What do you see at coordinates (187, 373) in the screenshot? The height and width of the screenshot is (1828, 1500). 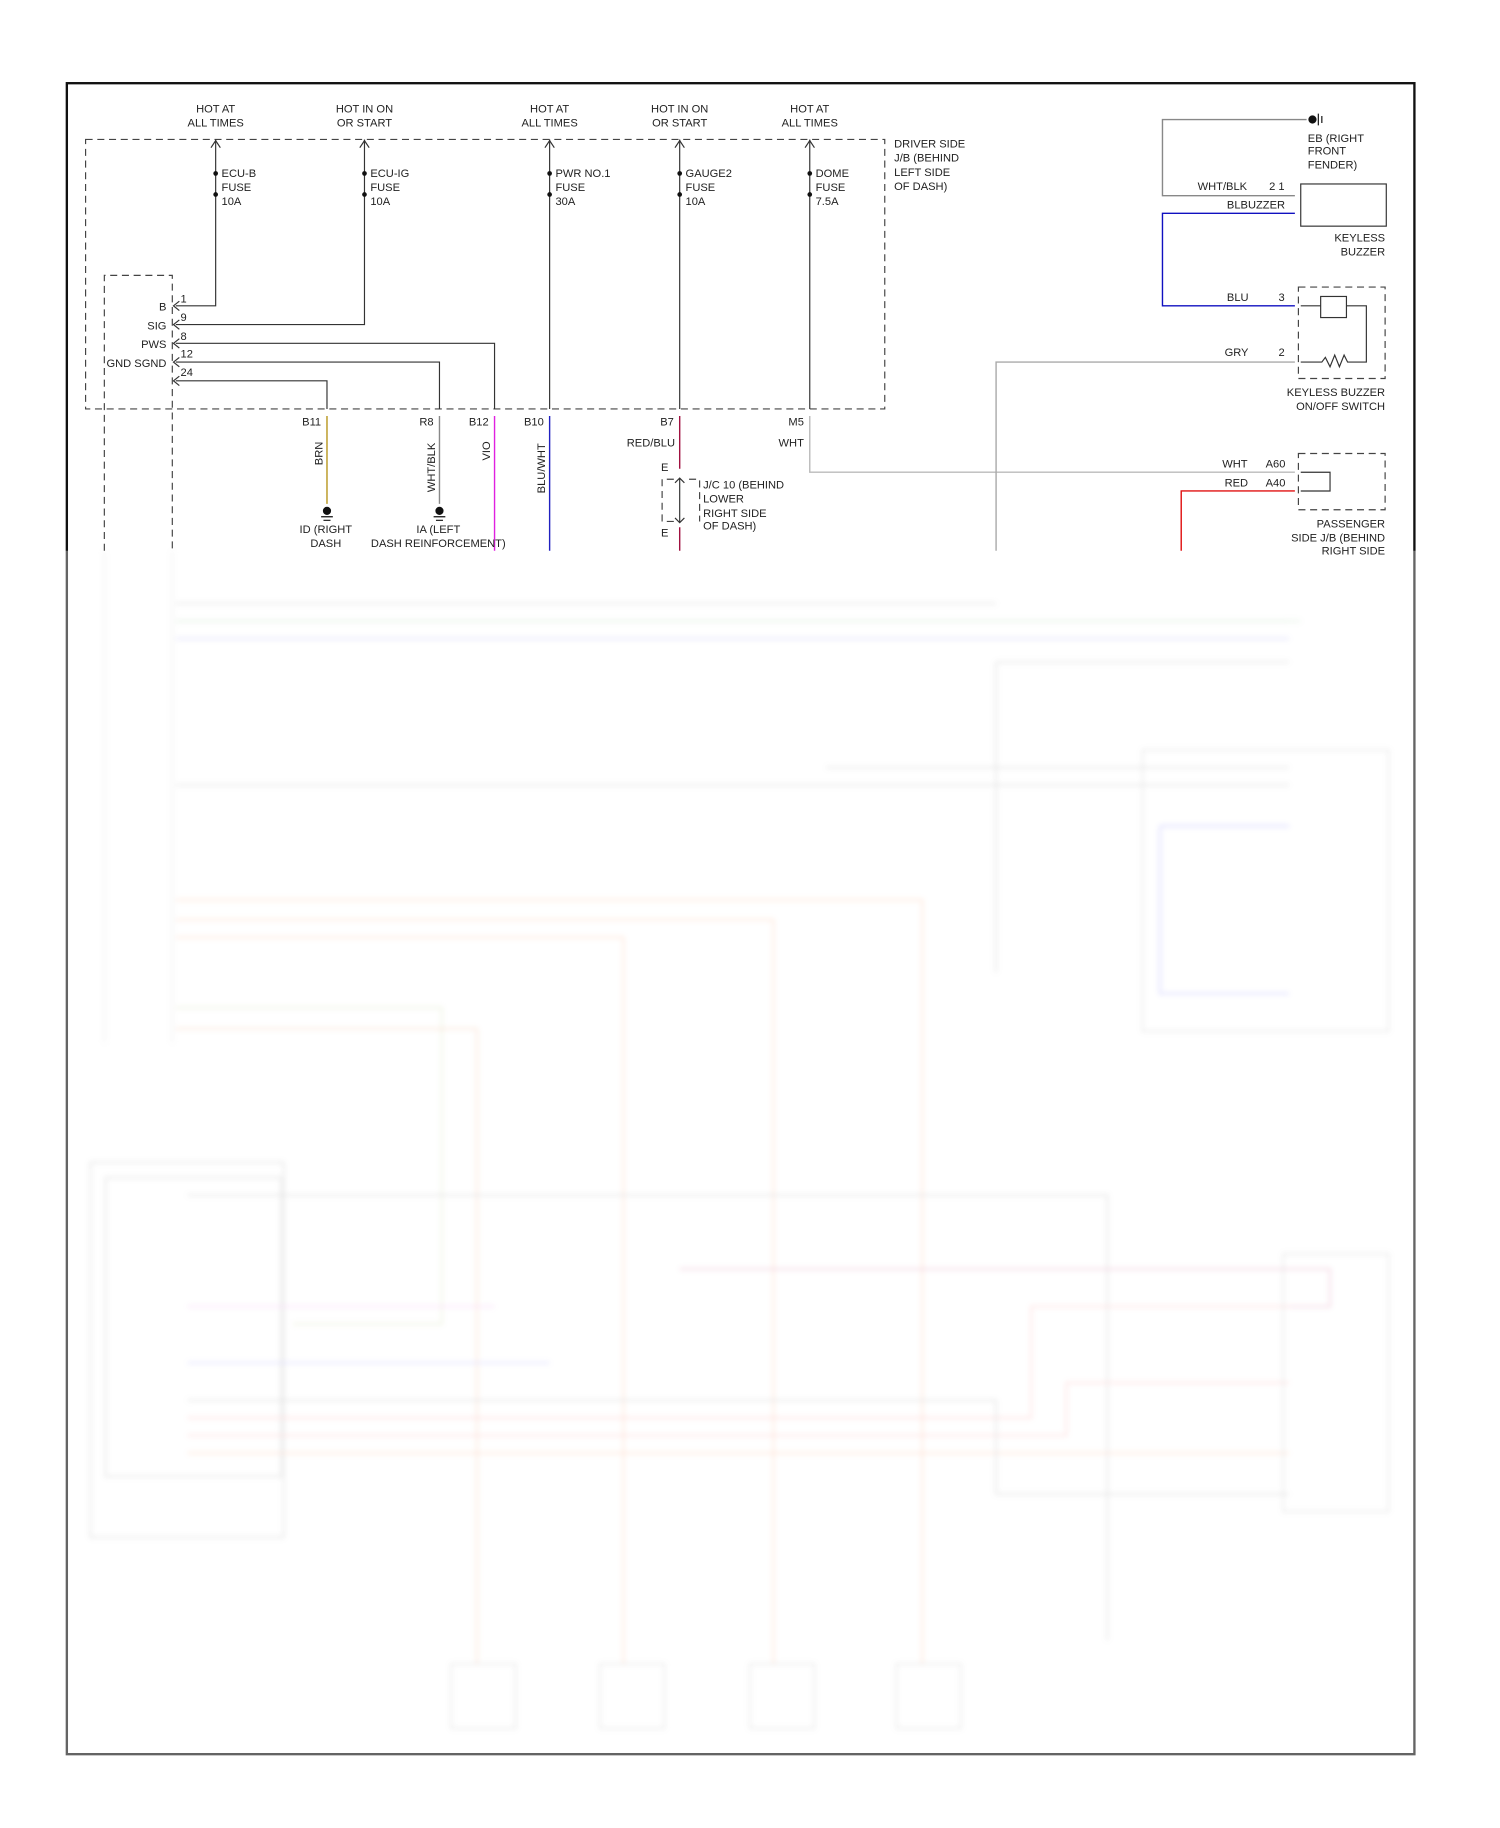 I see `svg-text: 24` at bounding box center [187, 373].